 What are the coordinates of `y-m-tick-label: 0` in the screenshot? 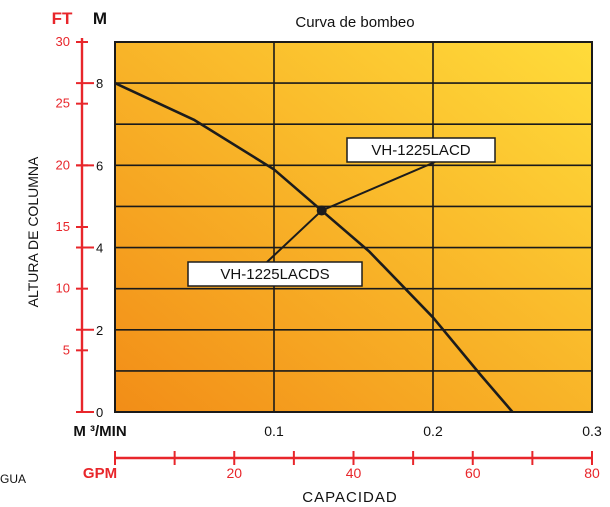 It's located at (99, 412).